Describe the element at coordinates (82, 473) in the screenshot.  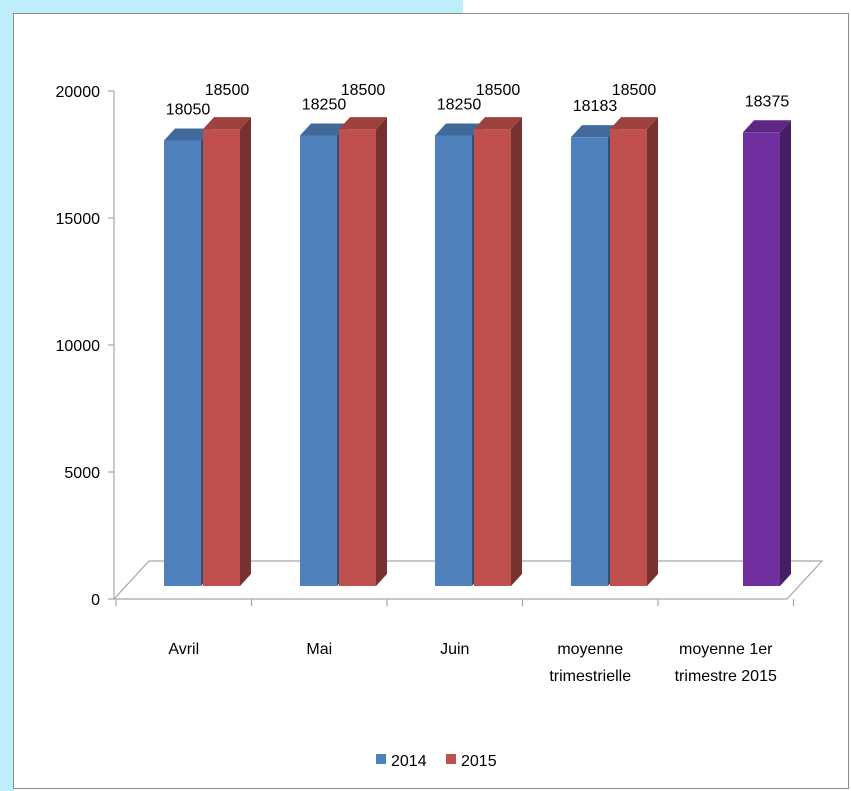
I see `y-tick-label: 5000` at that location.